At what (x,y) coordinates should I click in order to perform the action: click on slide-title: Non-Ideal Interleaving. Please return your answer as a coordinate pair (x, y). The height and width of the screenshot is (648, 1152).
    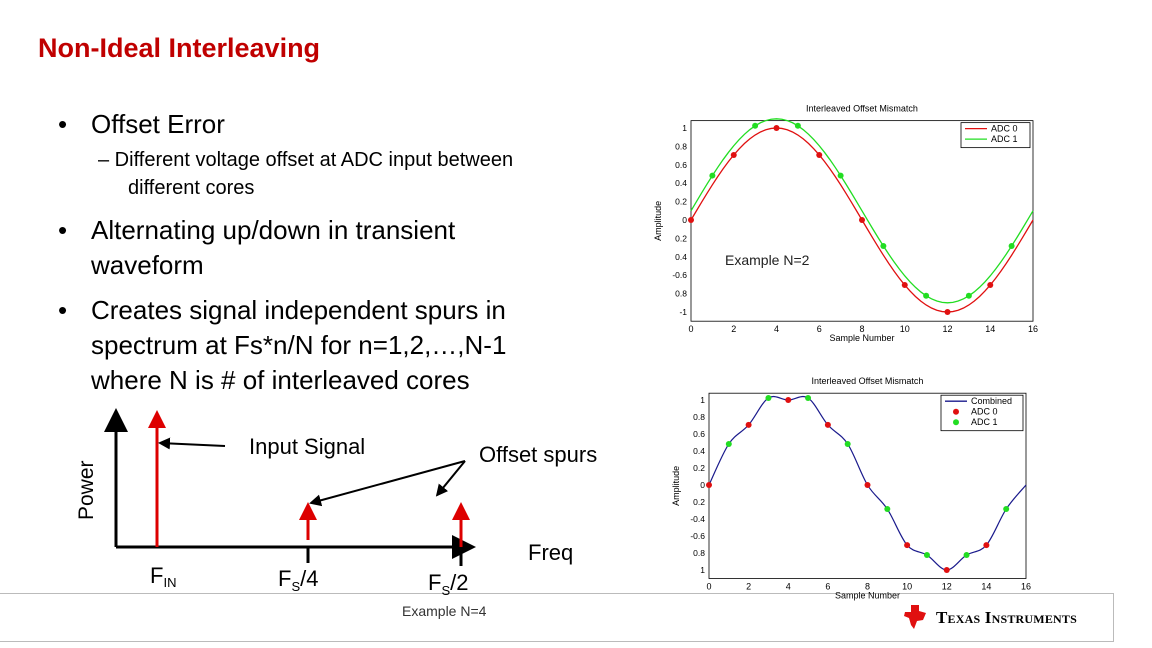
    Looking at the image, I should click on (179, 48).